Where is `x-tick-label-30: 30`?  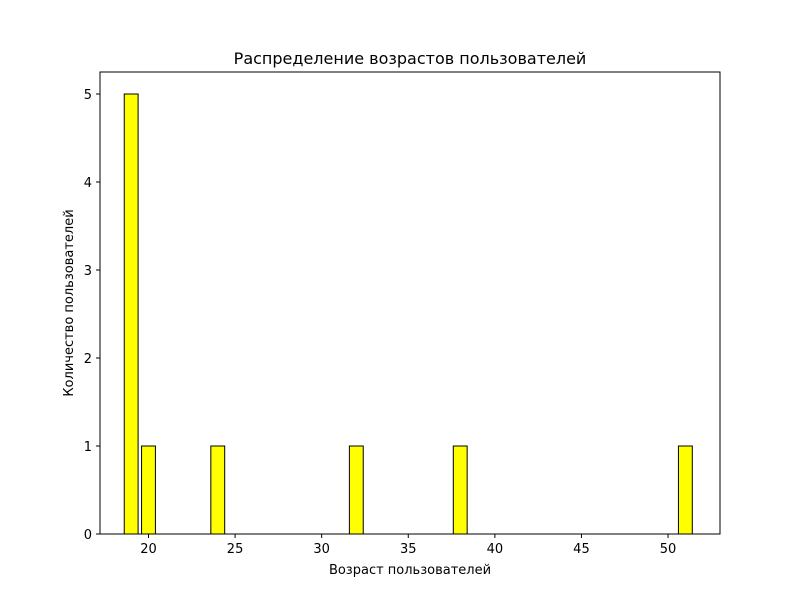
x-tick-label-30: 30 is located at coordinates (321, 549).